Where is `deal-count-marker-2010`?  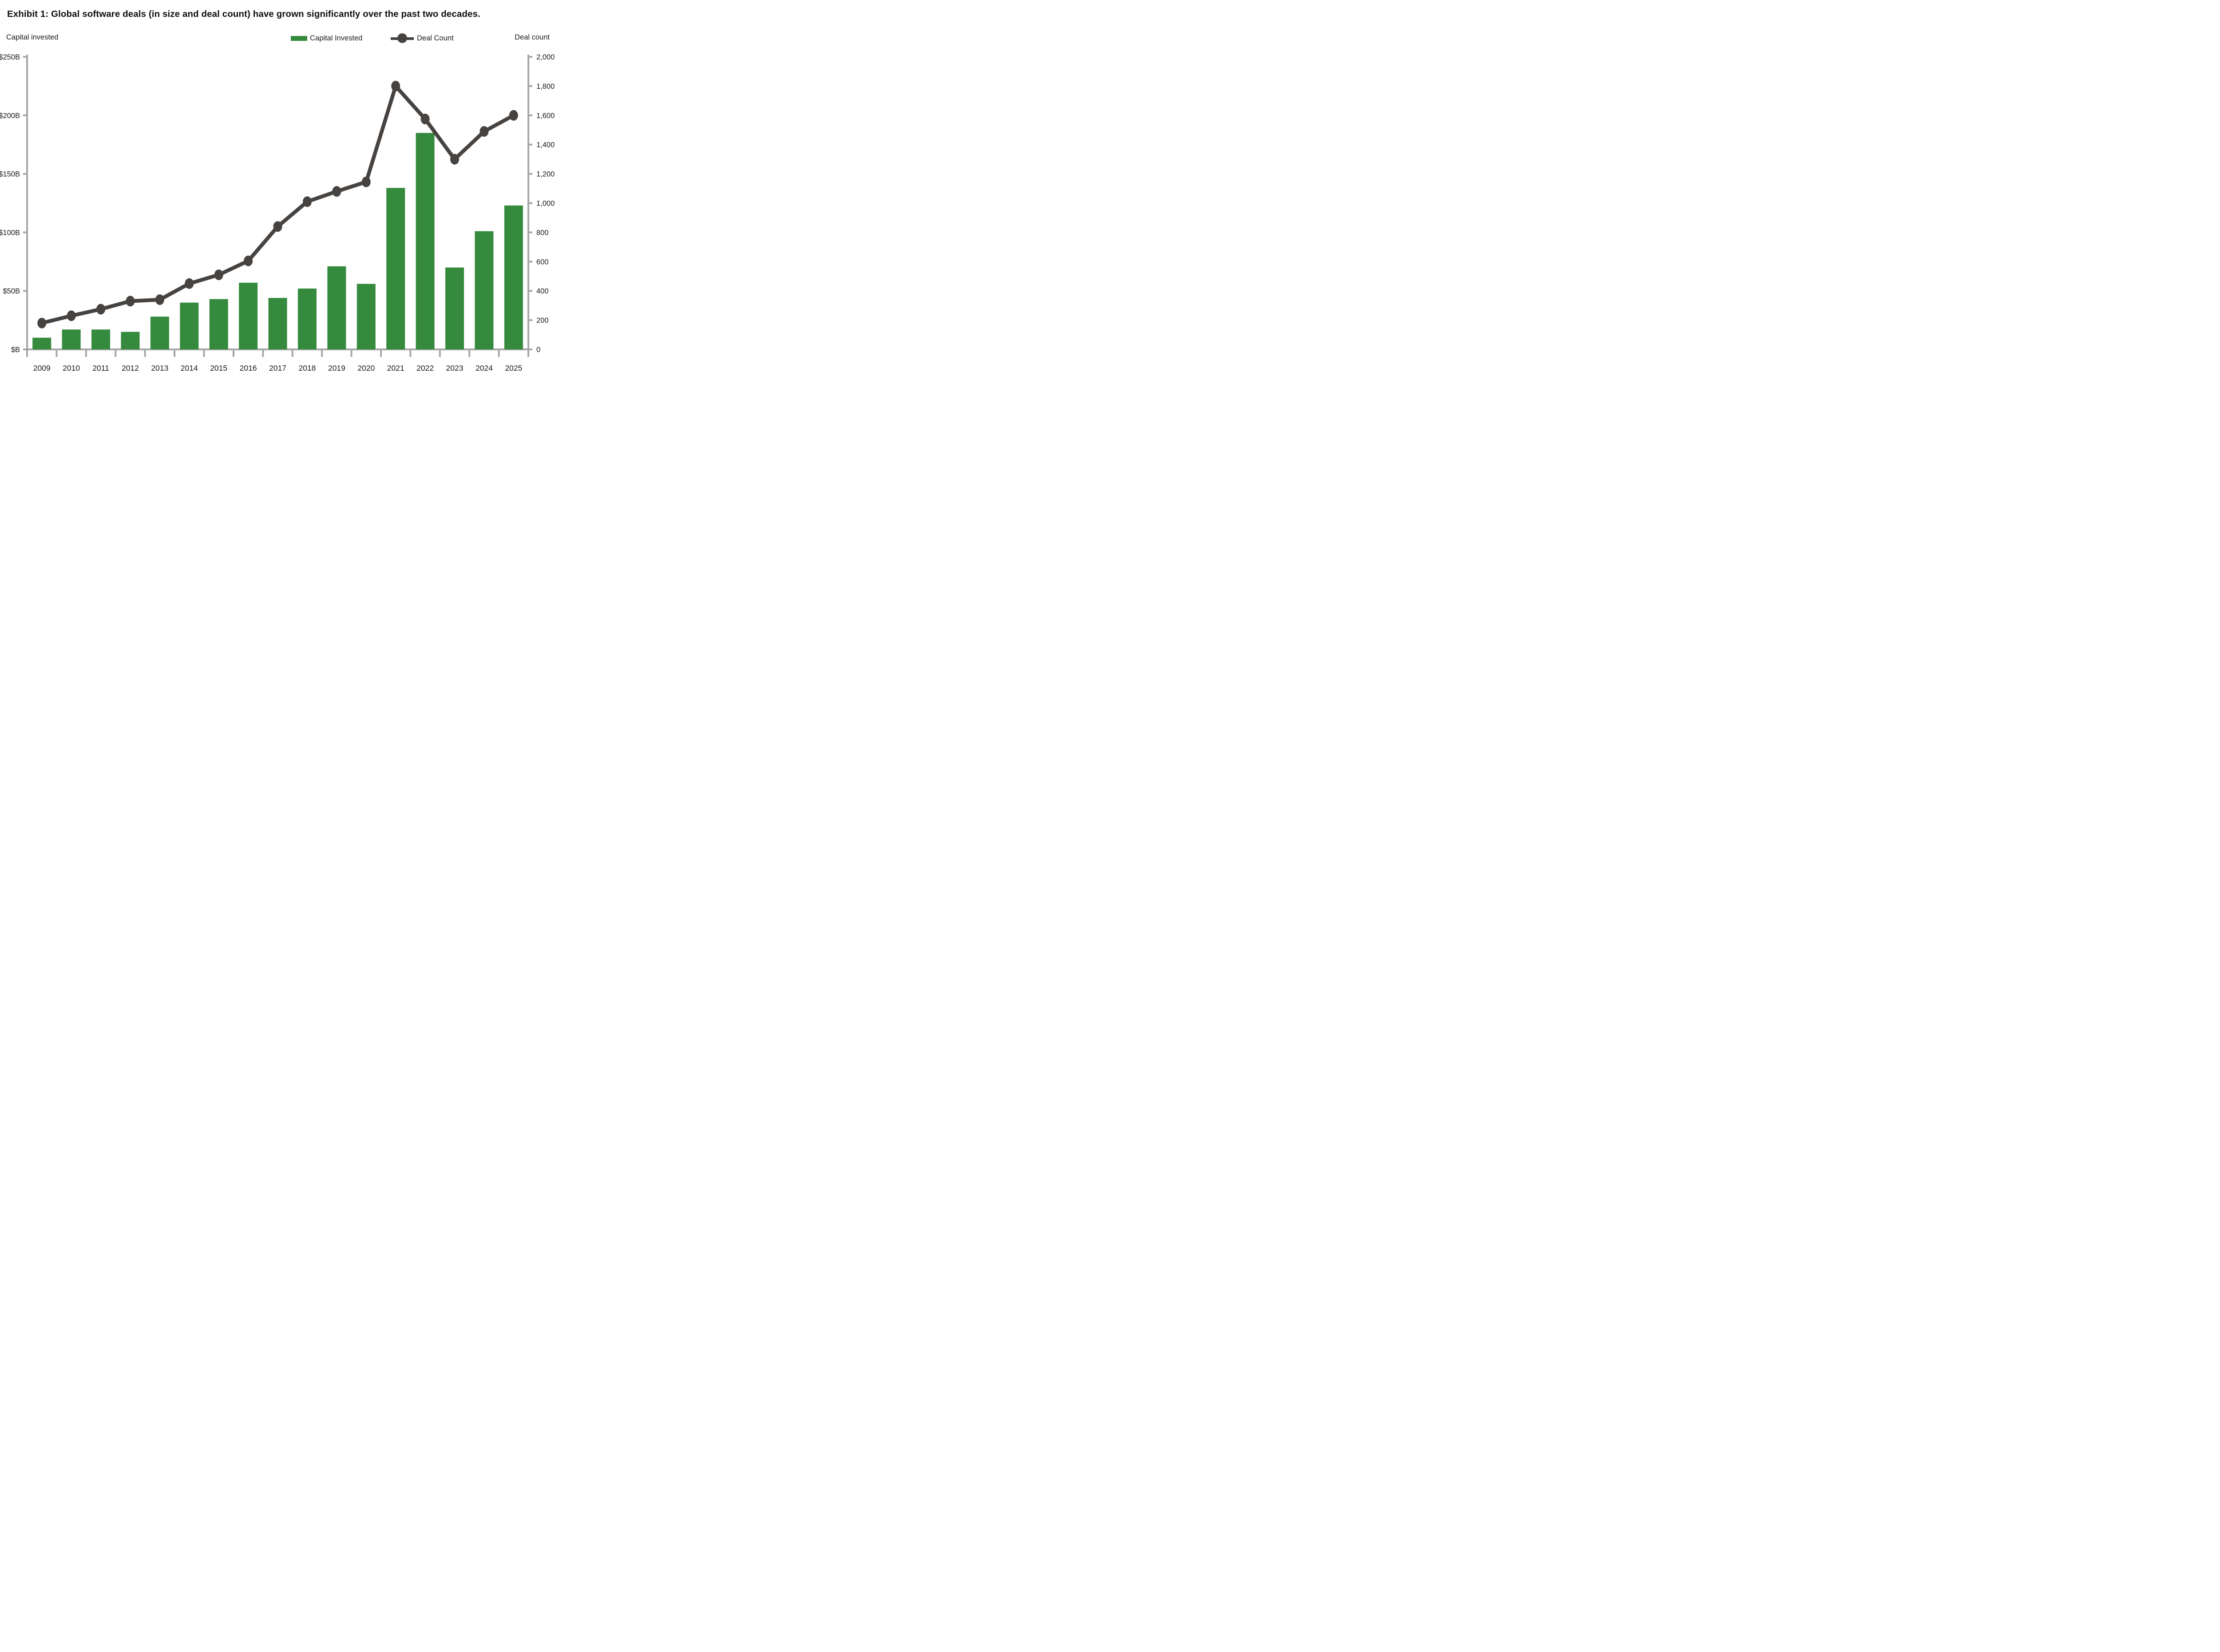
deal-count-marker-2010 is located at coordinates (72, 315).